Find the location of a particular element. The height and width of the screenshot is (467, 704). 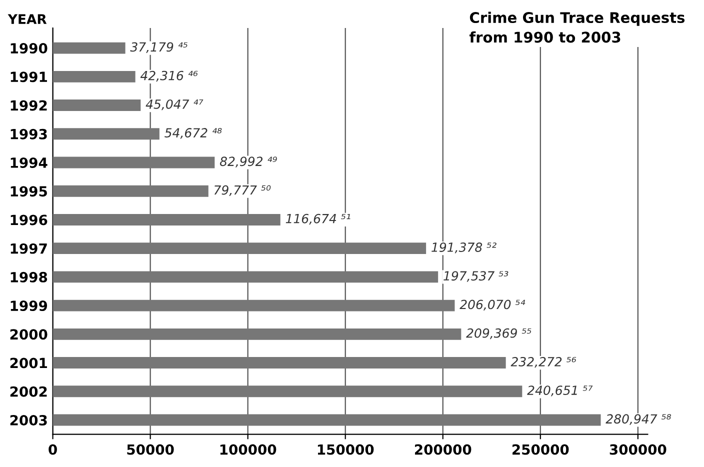

data-label: 232,272 ⁵⁶ is located at coordinates (543, 362).